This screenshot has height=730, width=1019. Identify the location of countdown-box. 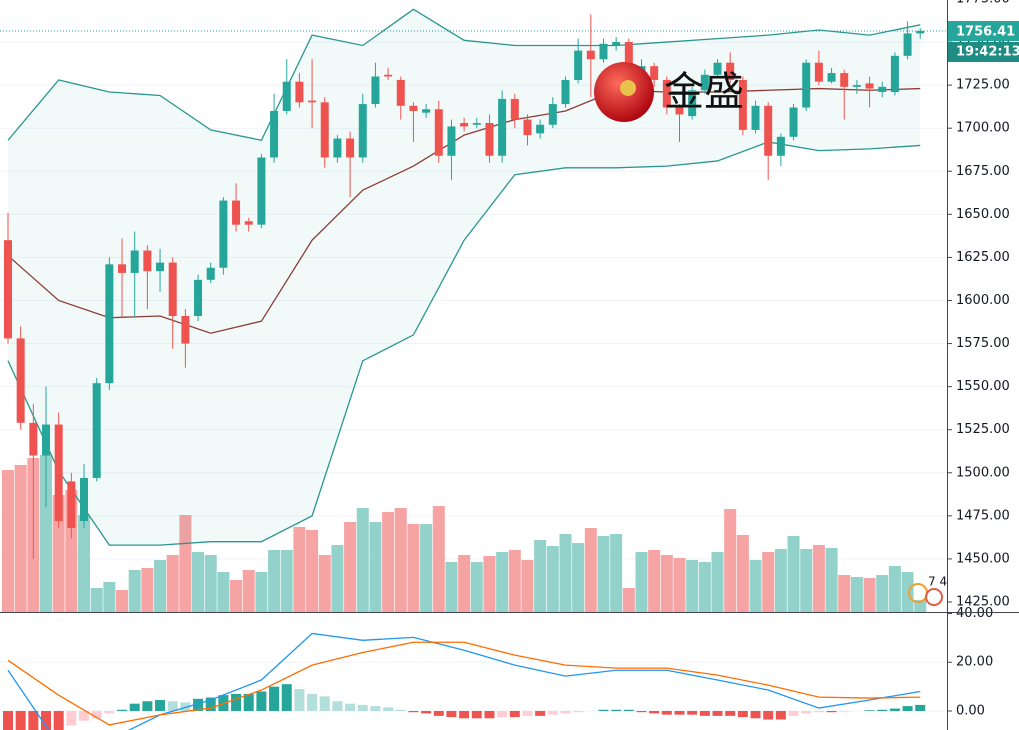
(983, 51).